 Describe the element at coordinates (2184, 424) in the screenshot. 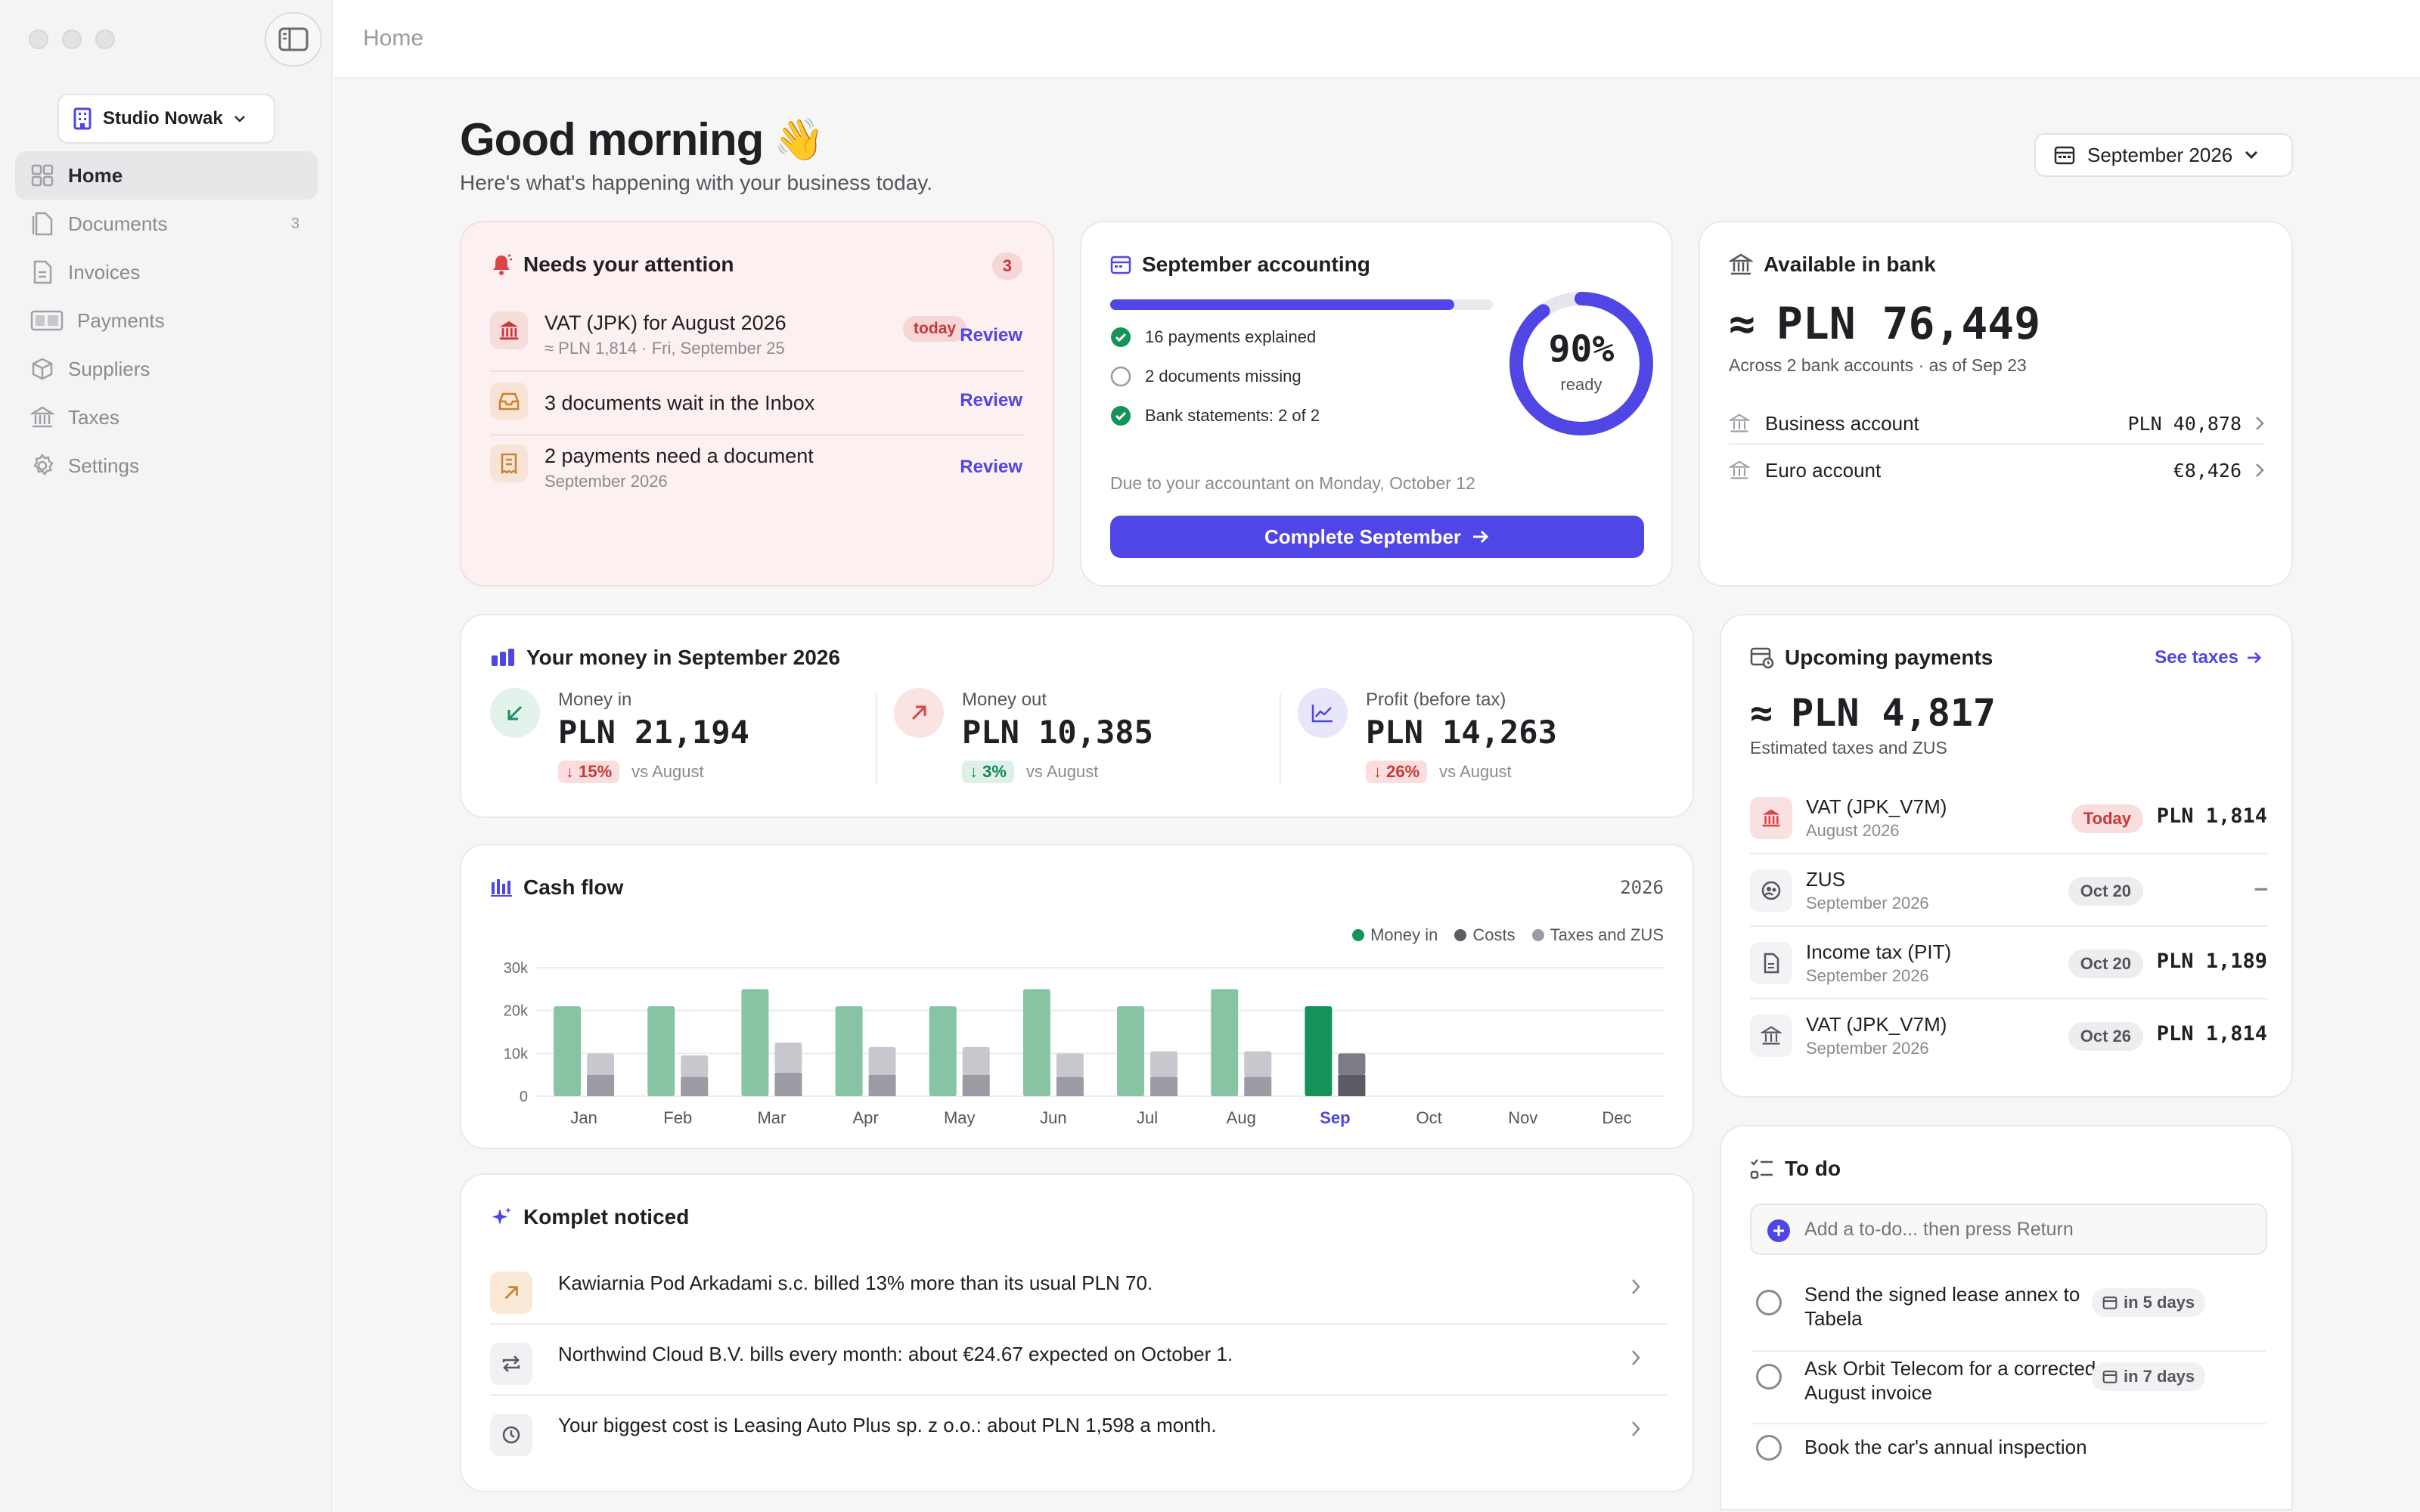

I see `account-amount: PLN 40,878` at that location.